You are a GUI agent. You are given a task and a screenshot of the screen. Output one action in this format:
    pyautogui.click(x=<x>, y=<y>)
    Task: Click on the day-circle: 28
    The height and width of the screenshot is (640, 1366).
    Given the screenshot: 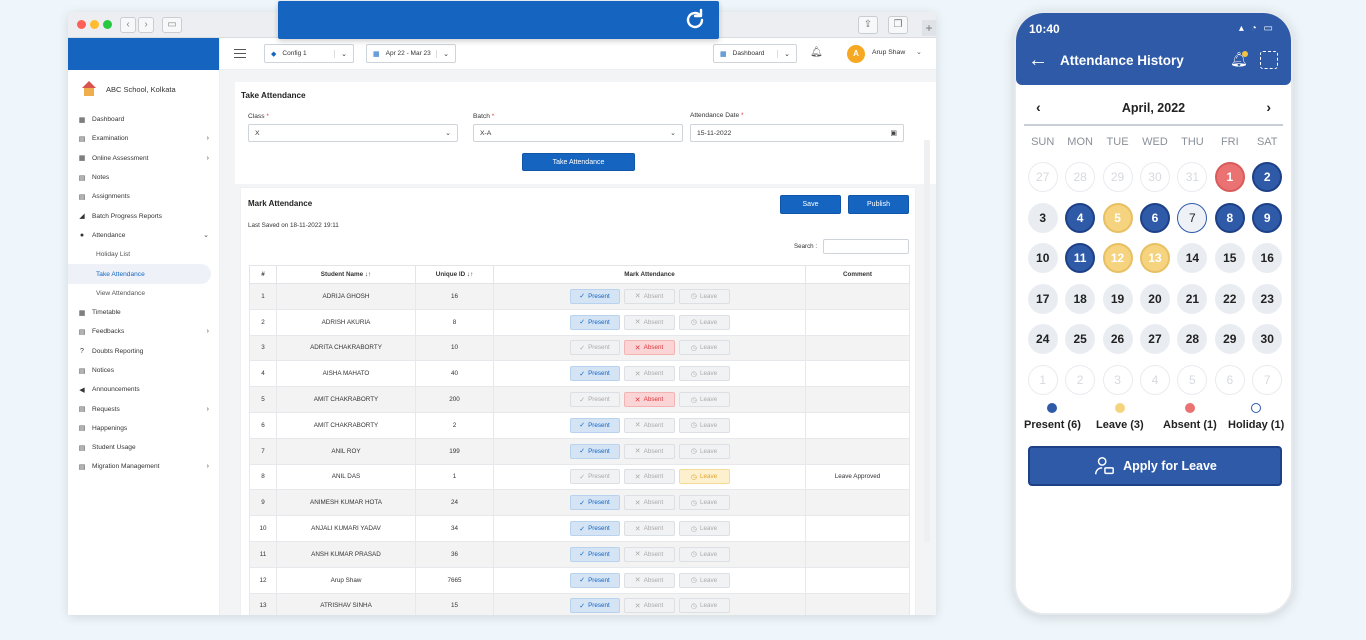 What is the action you would take?
    pyautogui.click(x=1080, y=177)
    